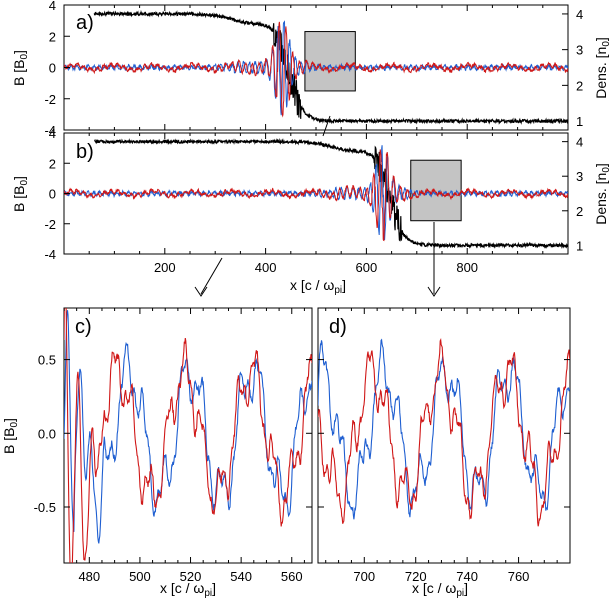 Image resolution: width=616 pixels, height=601 pixels. What do you see at coordinates (519, 576) in the screenshot?
I see `panel-d-xtick-label: 760` at bounding box center [519, 576].